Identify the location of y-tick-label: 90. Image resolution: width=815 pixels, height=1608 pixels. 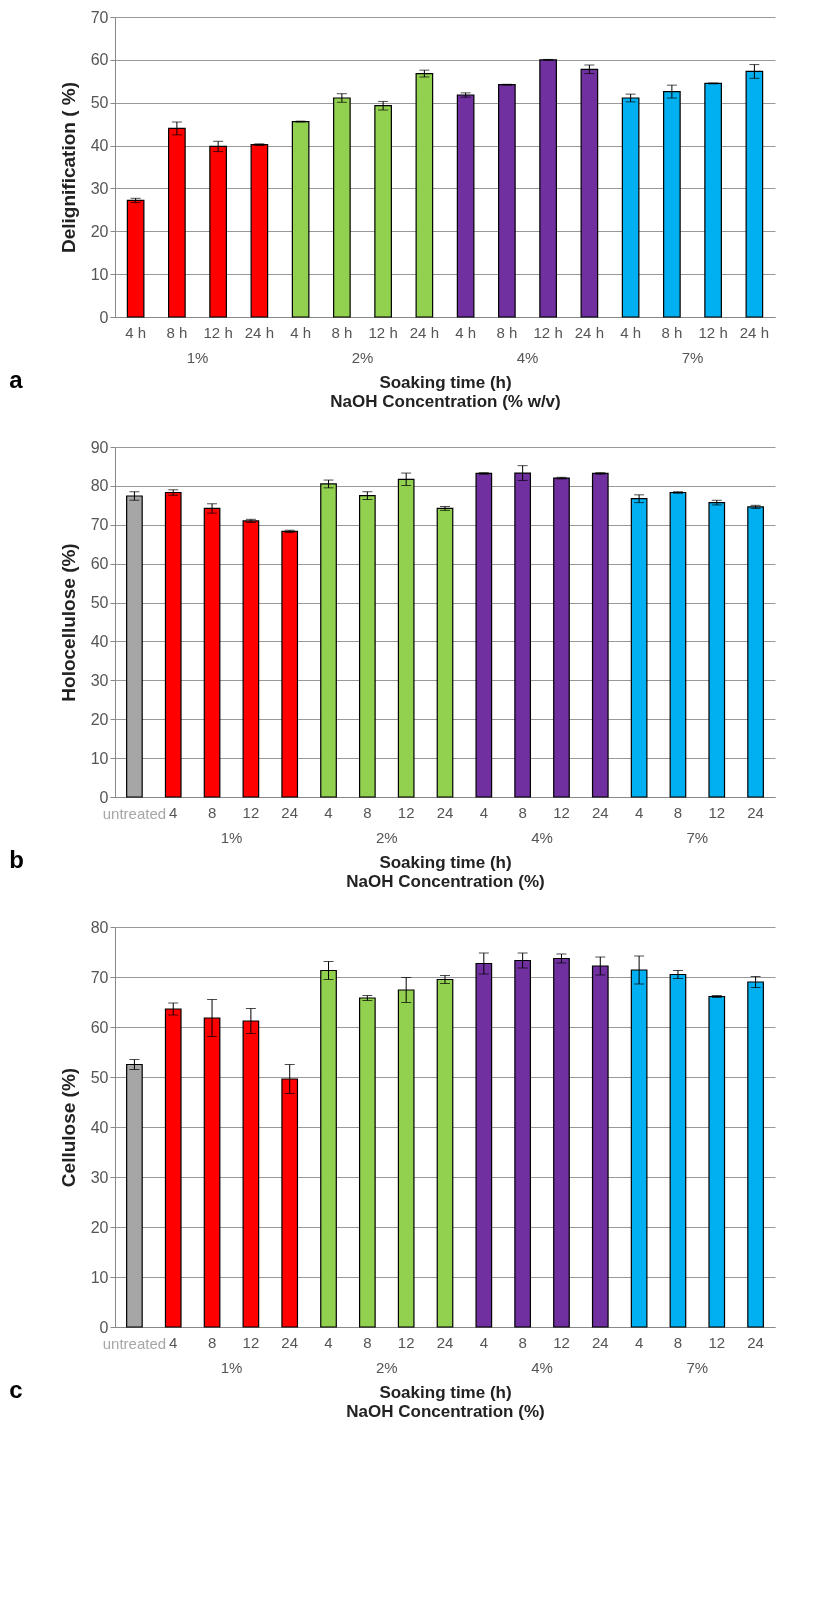
(99, 447).